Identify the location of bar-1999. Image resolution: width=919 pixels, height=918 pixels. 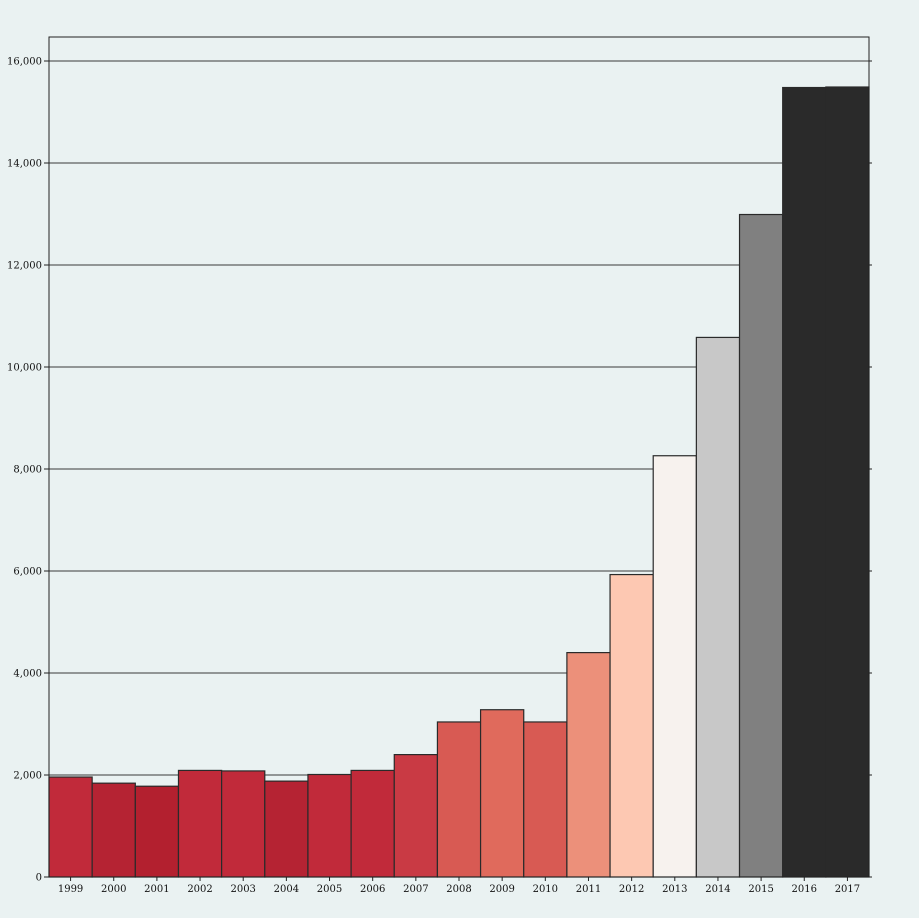
(70, 827).